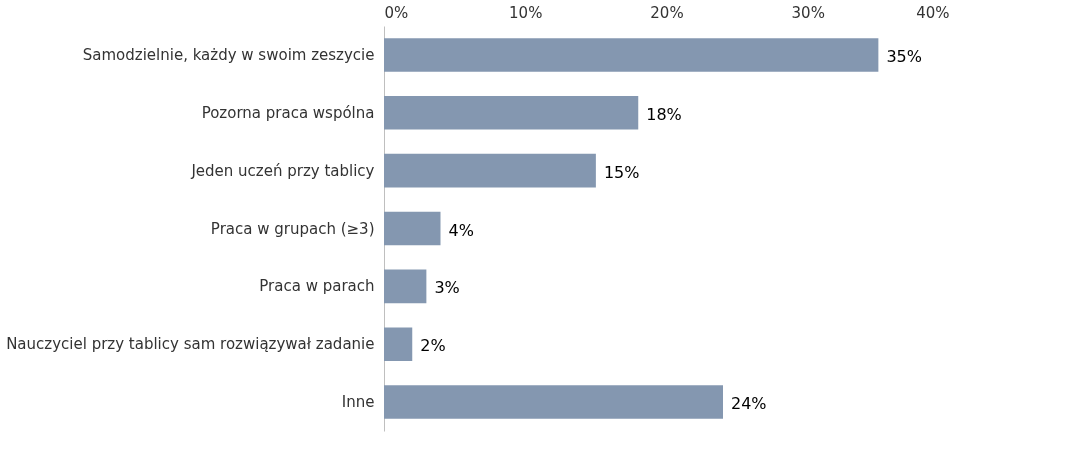 This screenshot has height=450, width=1068. I want to click on data-label: 15%, so click(621, 172).